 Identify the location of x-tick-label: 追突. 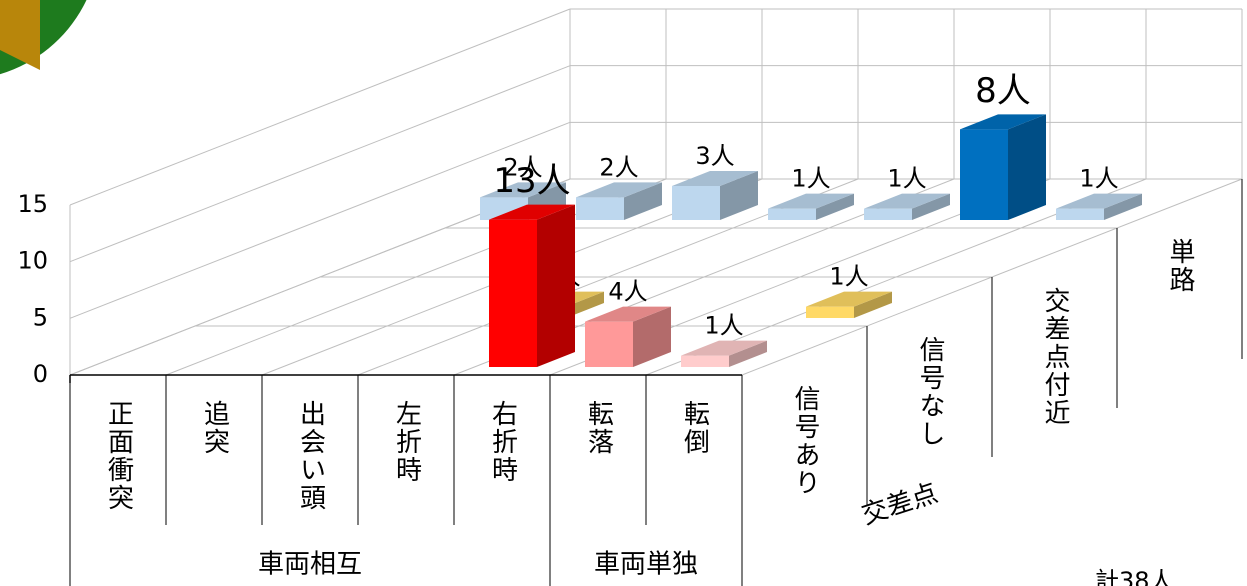
(215, 428).